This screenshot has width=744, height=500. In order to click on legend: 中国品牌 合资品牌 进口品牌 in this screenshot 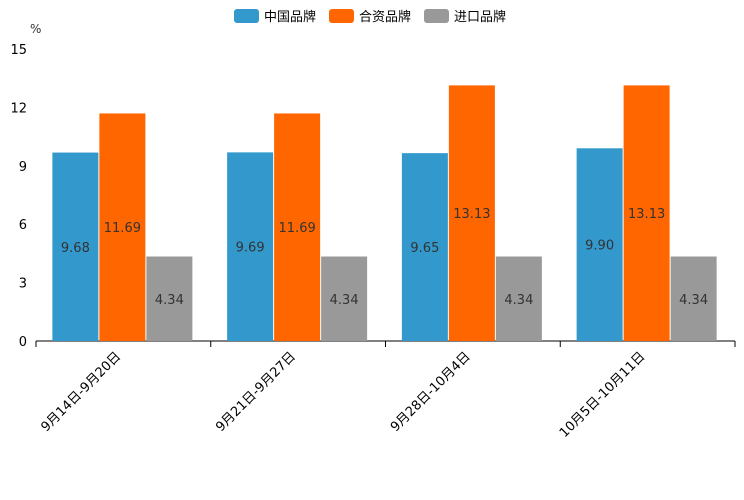, I will do `click(370, 17)`.